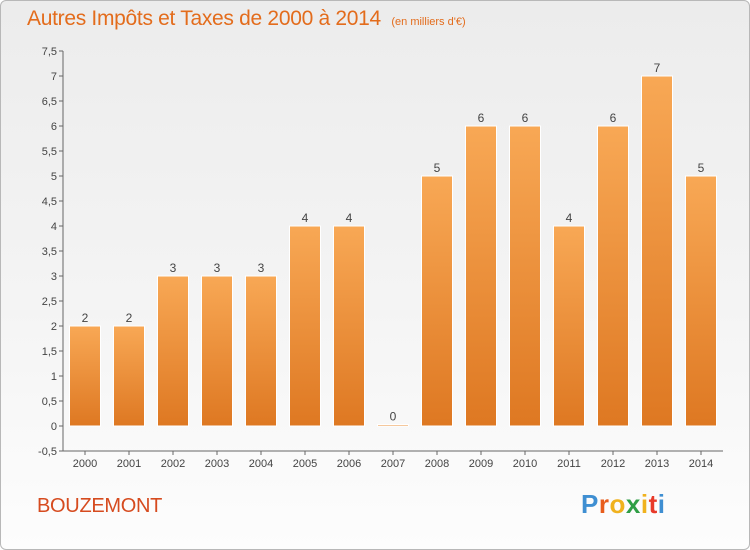  What do you see at coordinates (701, 464) in the screenshot?
I see `x-tick-label: 2014` at bounding box center [701, 464].